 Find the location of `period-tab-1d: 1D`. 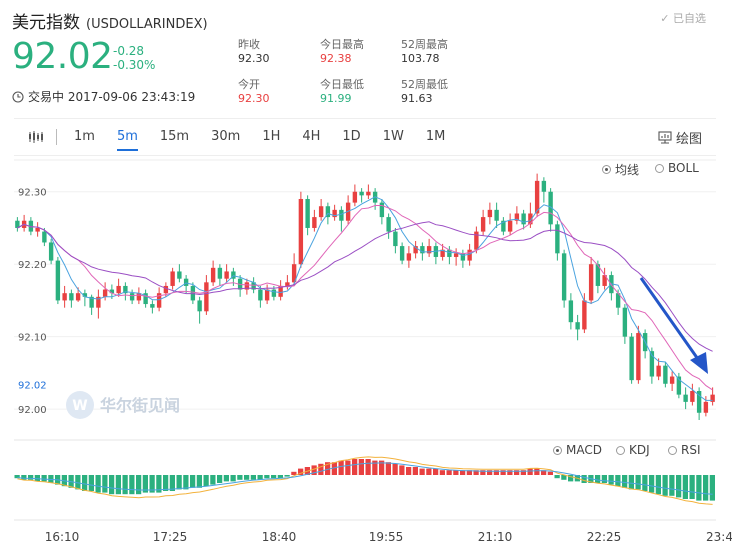

period-tab-1d: 1D is located at coordinates (351, 136).